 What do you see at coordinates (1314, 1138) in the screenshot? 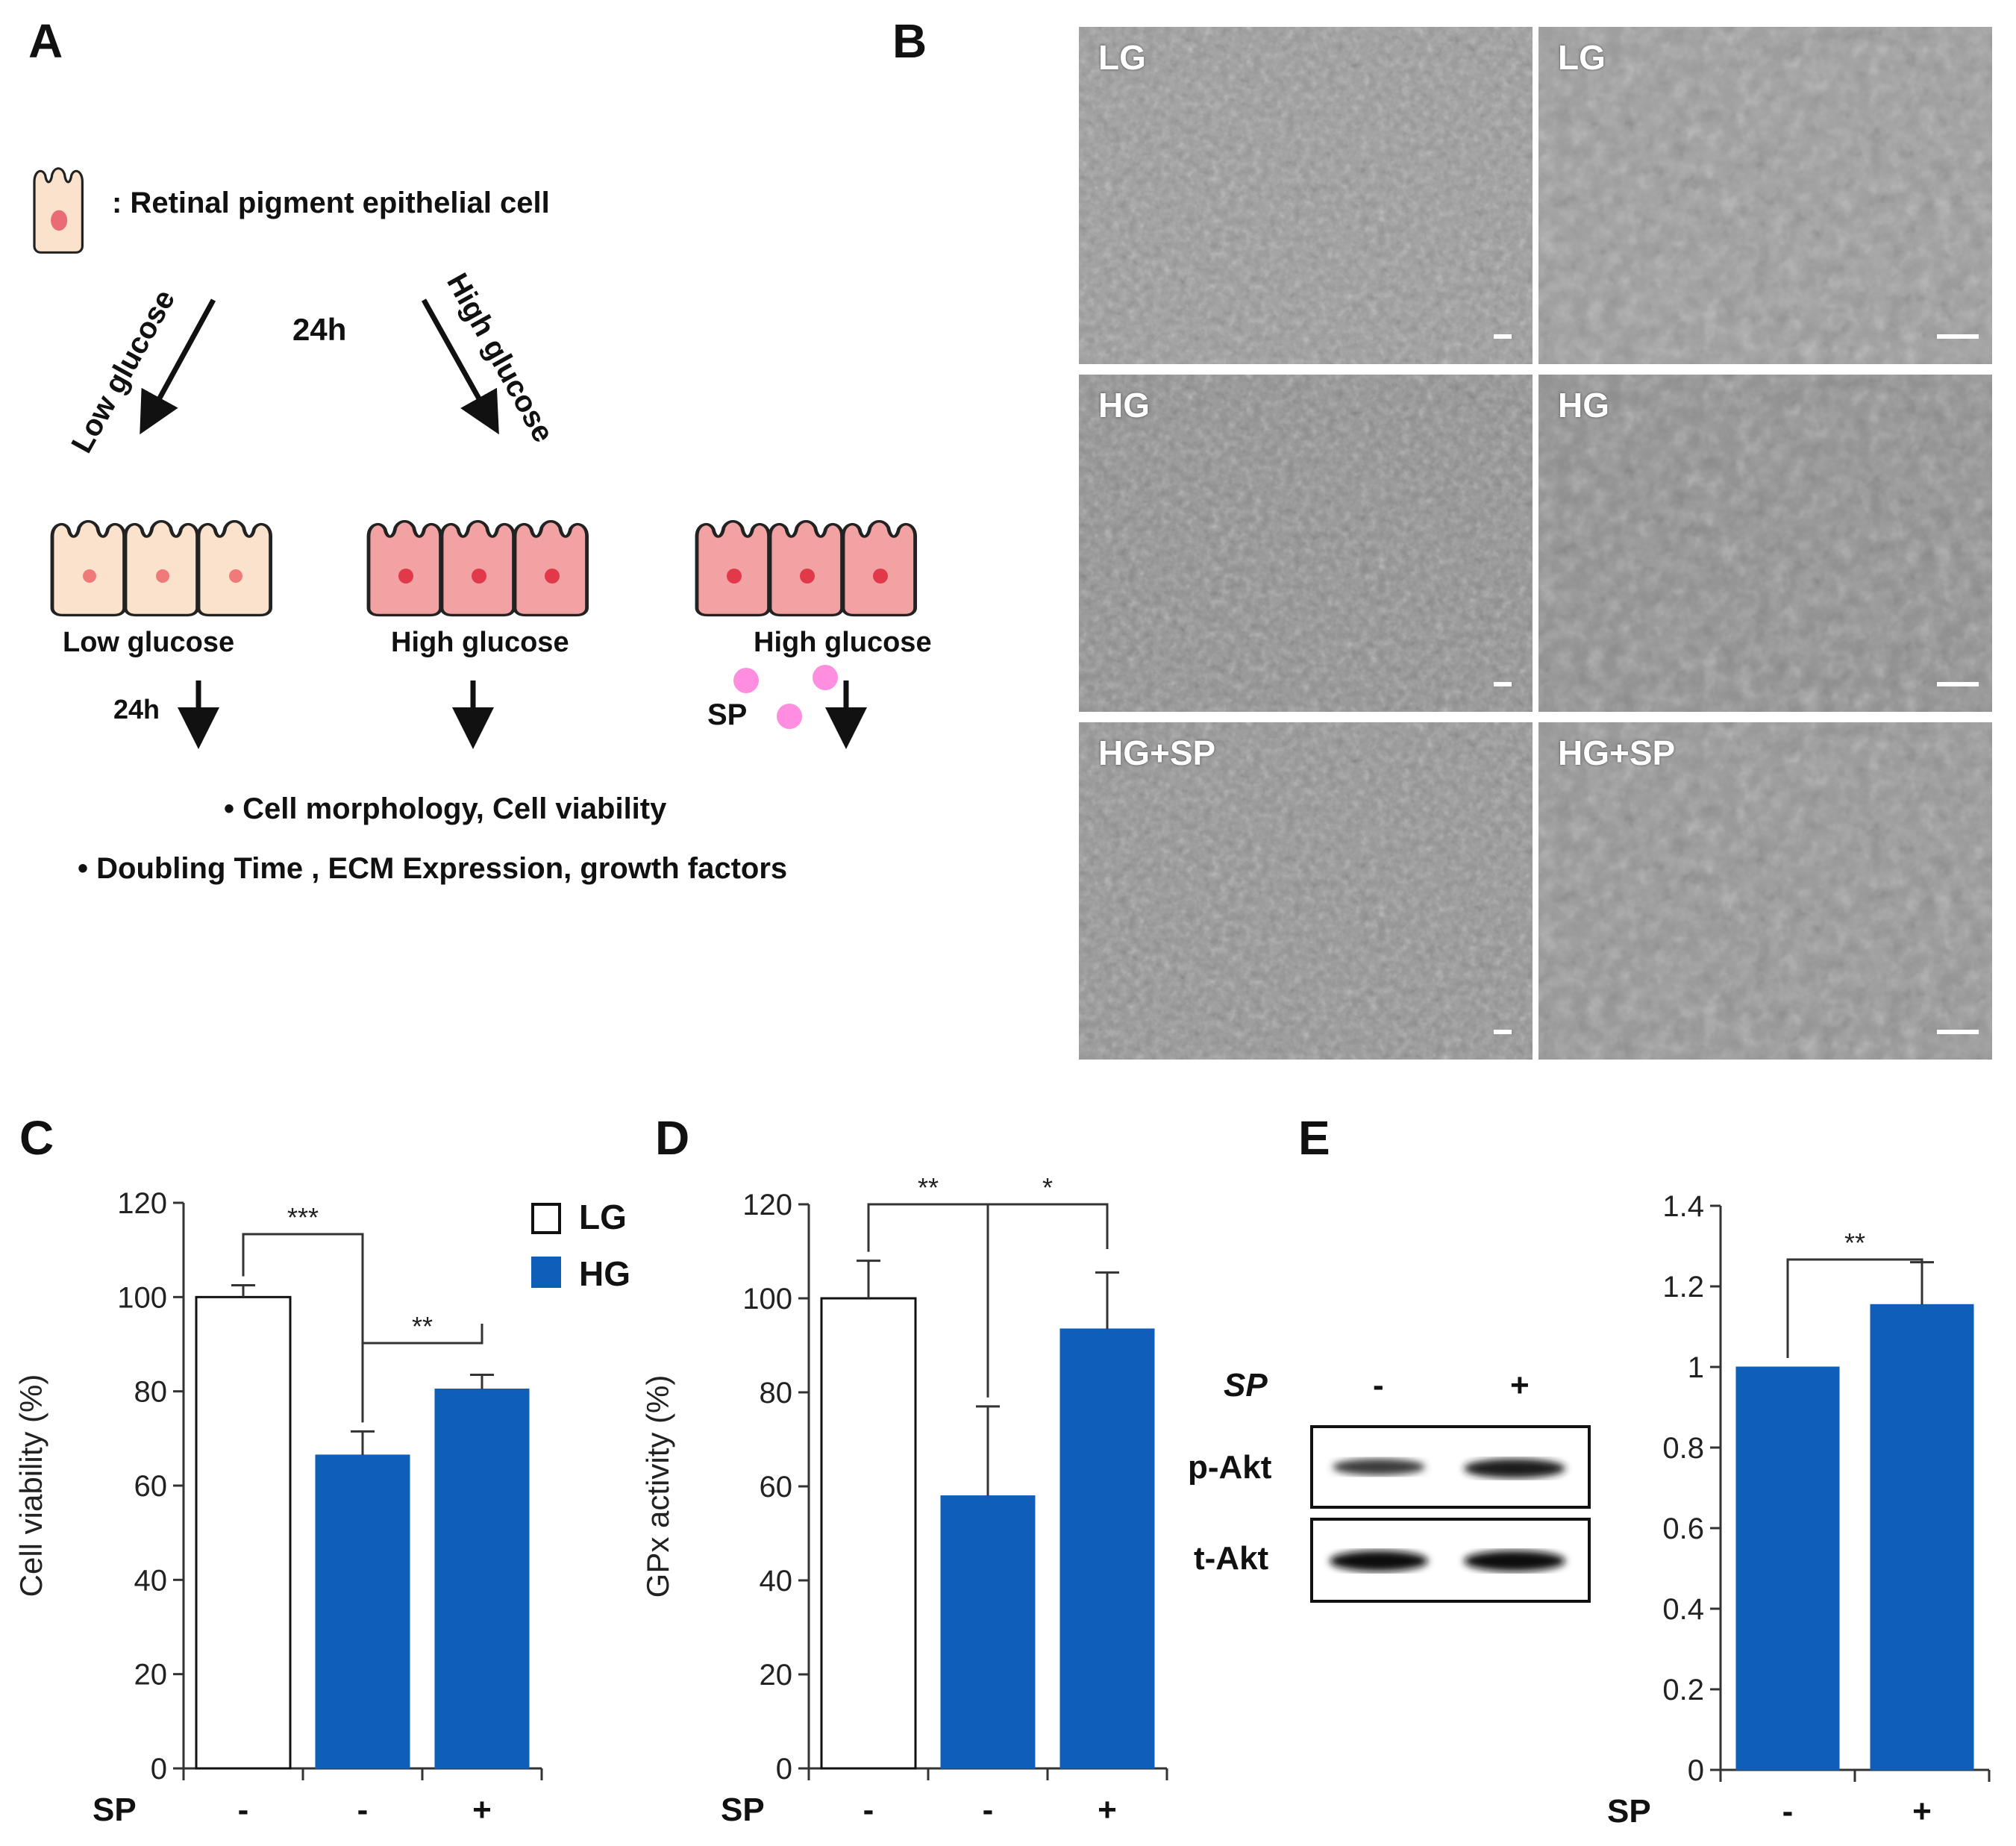
I see `panel-letter-e: E` at bounding box center [1314, 1138].